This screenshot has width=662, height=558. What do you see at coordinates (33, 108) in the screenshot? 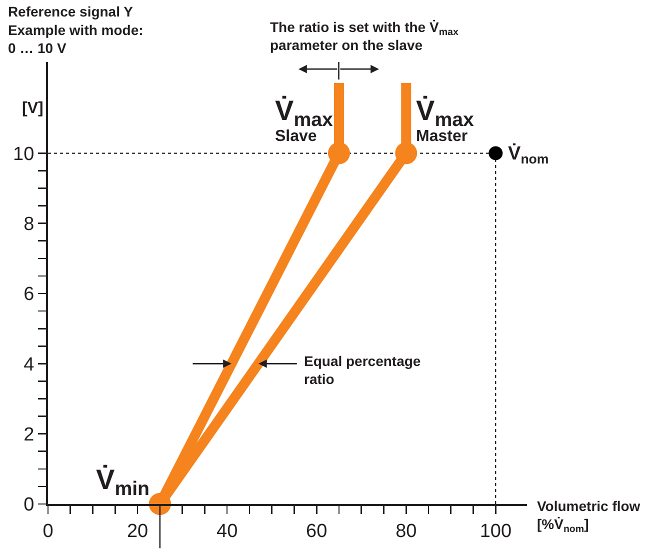
I see `y-axis-title: [V]` at bounding box center [33, 108].